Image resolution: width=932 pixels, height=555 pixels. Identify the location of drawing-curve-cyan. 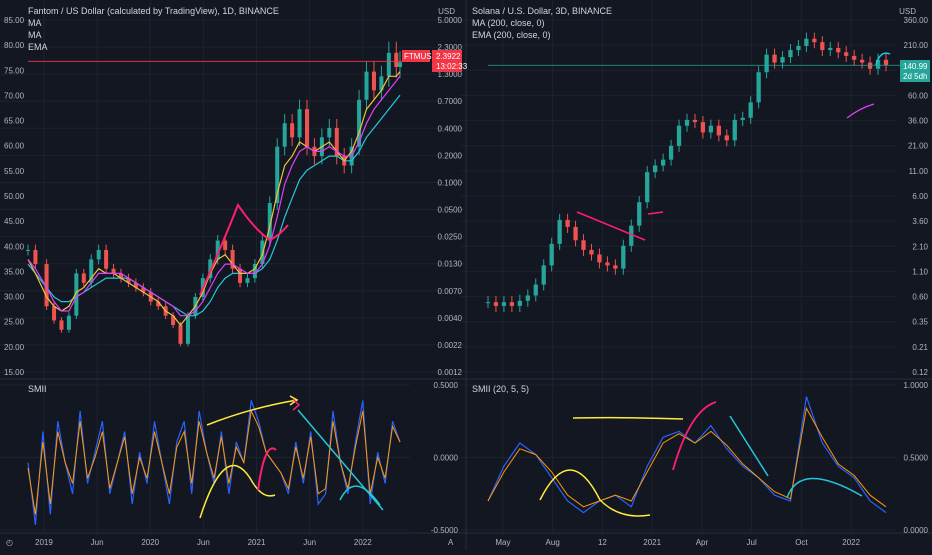
(360, 495).